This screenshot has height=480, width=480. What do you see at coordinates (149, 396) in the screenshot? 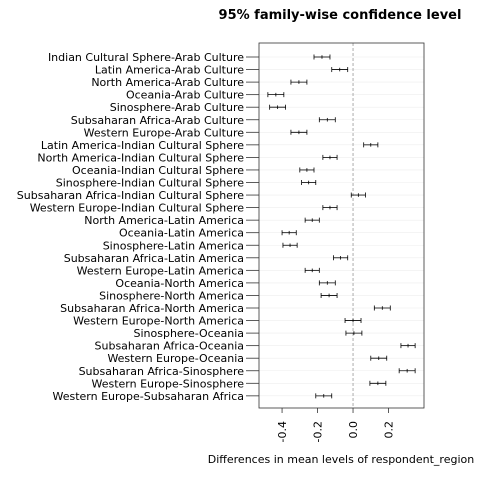
I see `comparison-label: Western Europe-Subsaharan Africa` at bounding box center [149, 396].